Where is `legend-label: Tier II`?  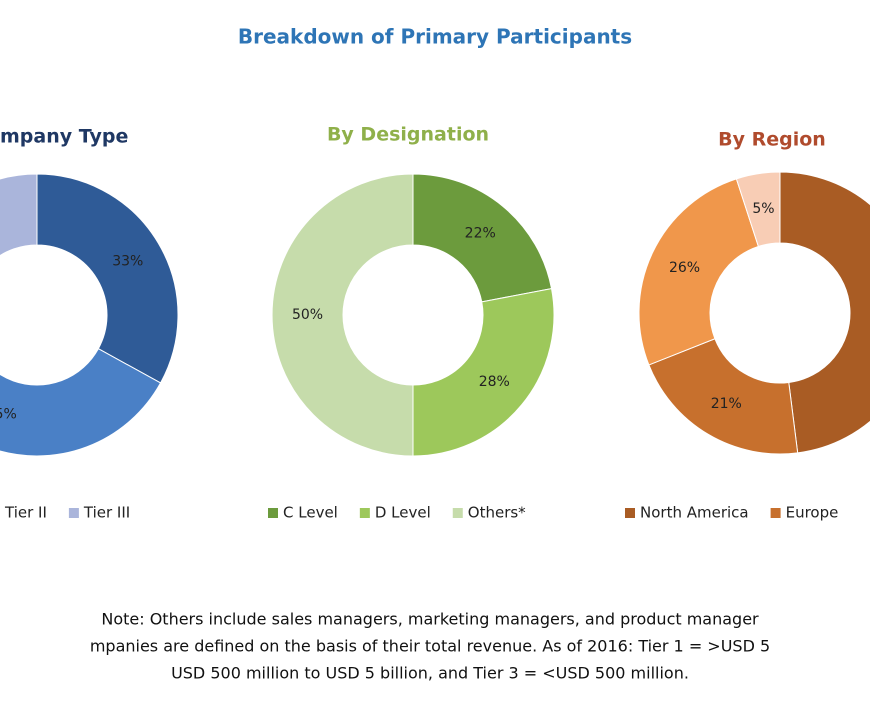
legend-label: Tier II is located at coordinates (25, 513).